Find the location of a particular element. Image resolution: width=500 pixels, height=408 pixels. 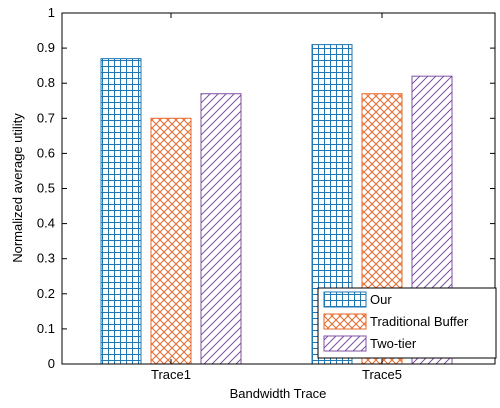

legend-label: Our is located at coordinates (381, 299).